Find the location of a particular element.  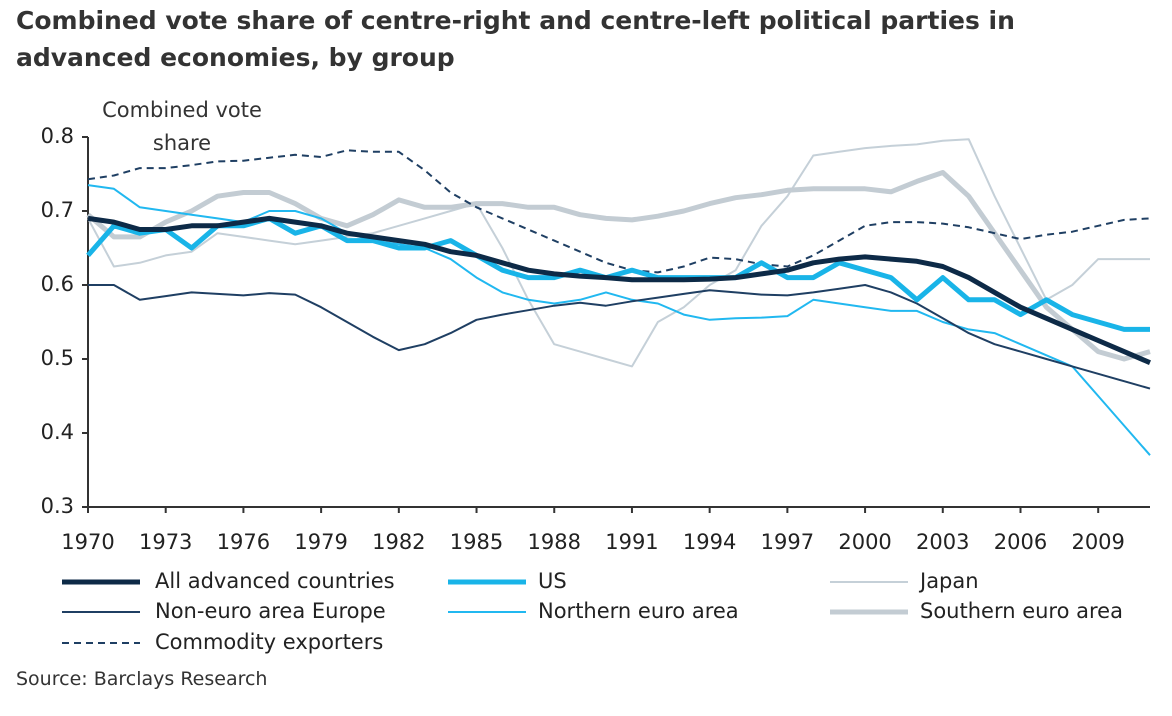

x-tick-label: 1973 is located at coordinates (165, 542).